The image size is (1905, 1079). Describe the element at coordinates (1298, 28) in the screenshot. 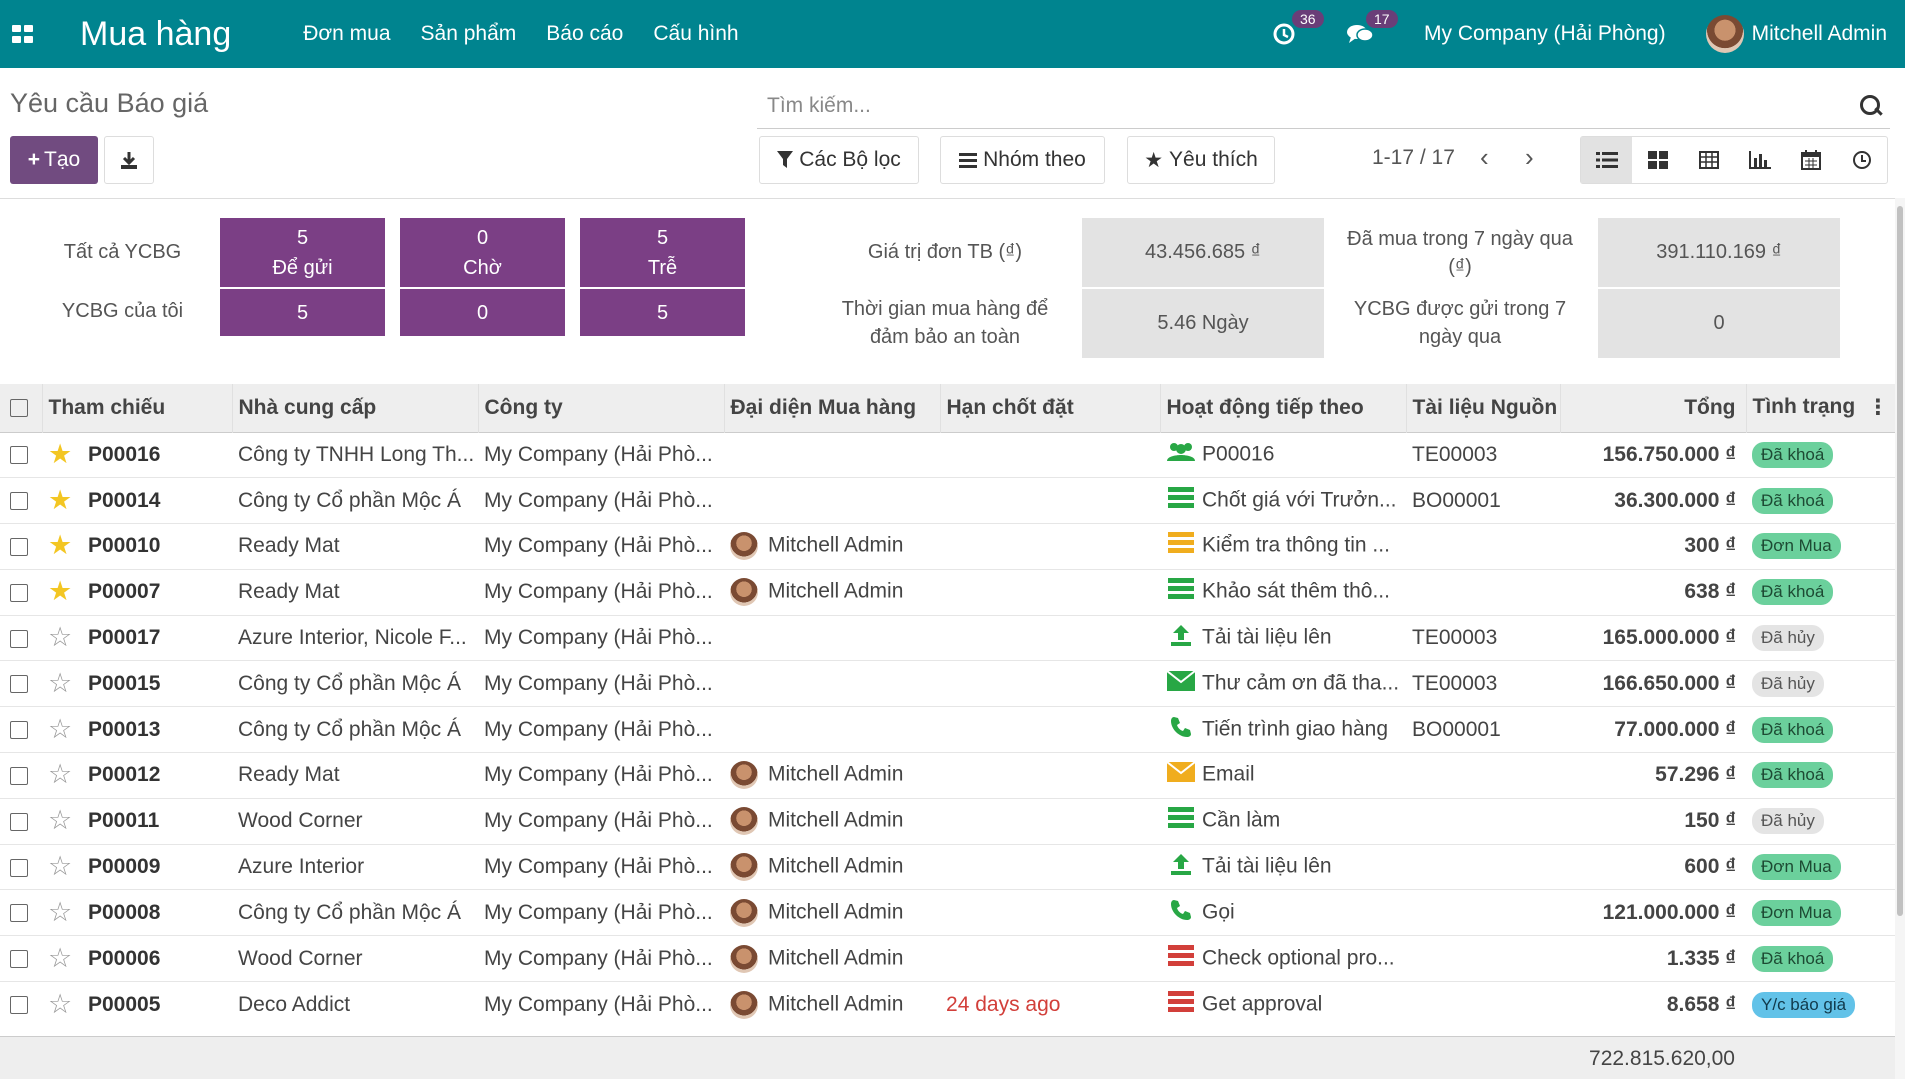

I see `activity-clock-icon: 36` at that location.